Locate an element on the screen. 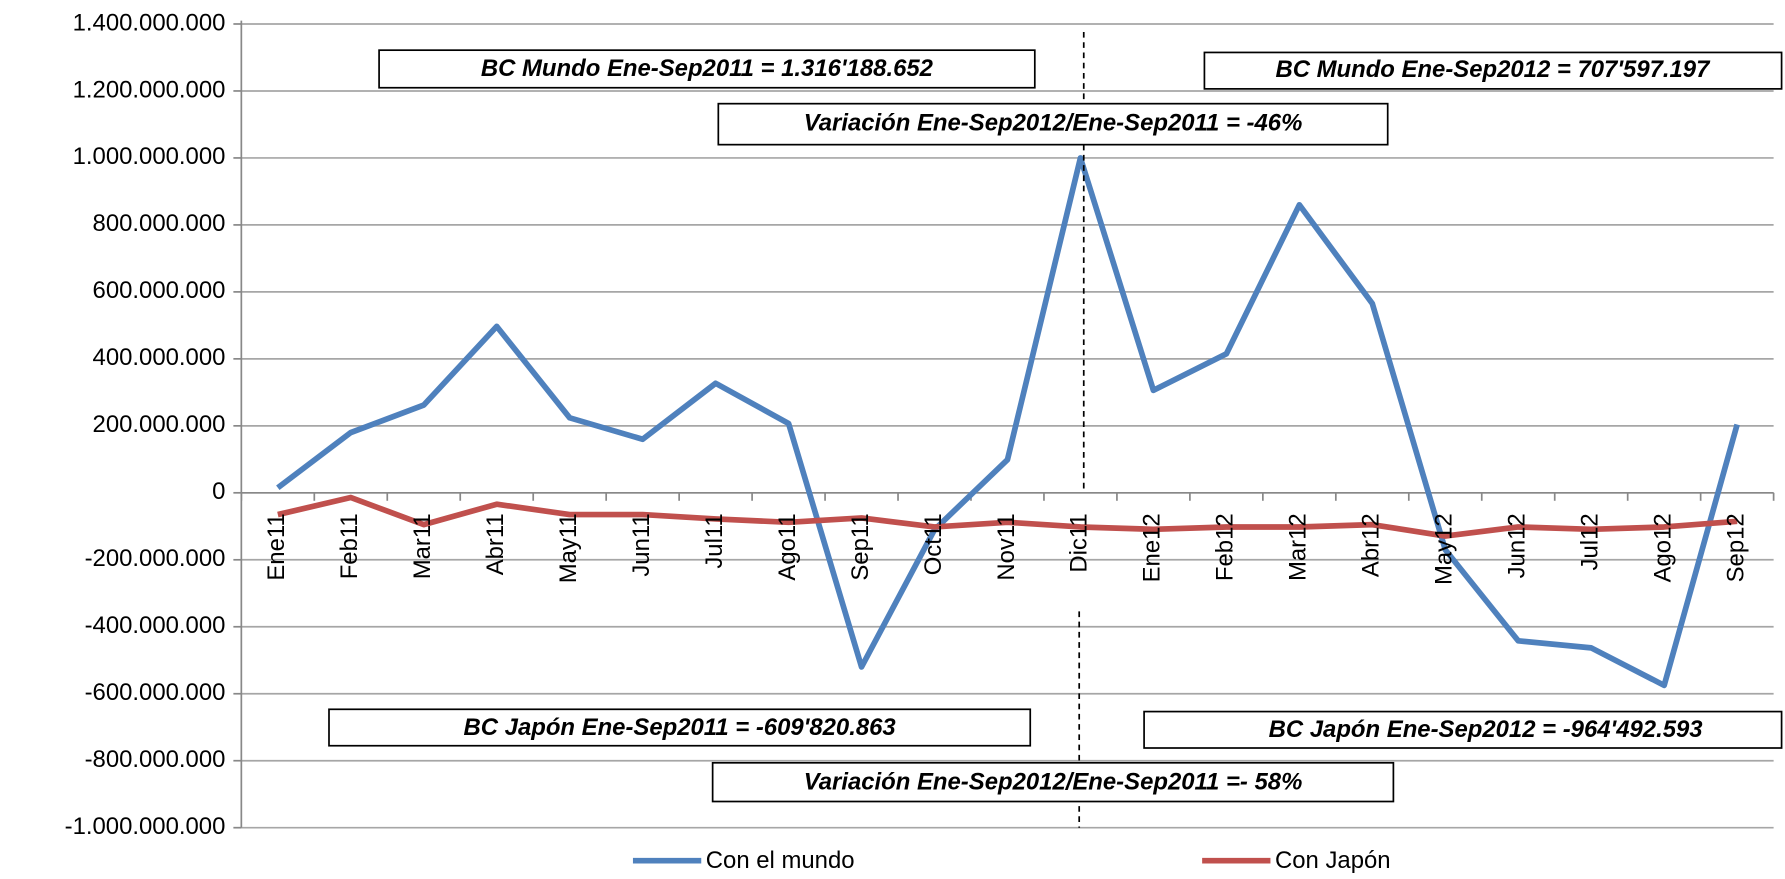  annotation: Variación Ene-Sep2012/Ene-Sep2011 =- 58% is located at coordinates (1053, 782).